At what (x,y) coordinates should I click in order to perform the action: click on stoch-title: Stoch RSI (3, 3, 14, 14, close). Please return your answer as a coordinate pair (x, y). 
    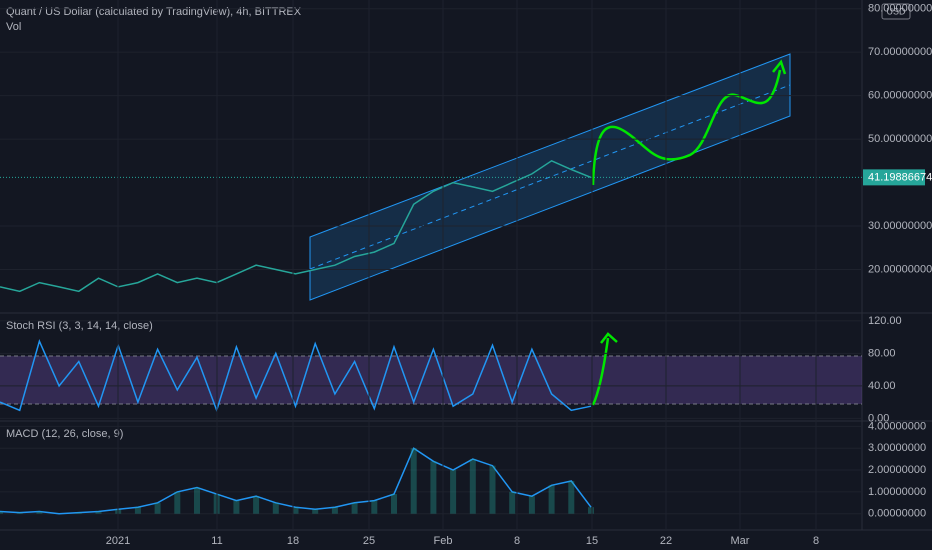
    Looking at the image, I should click on (79, 326).